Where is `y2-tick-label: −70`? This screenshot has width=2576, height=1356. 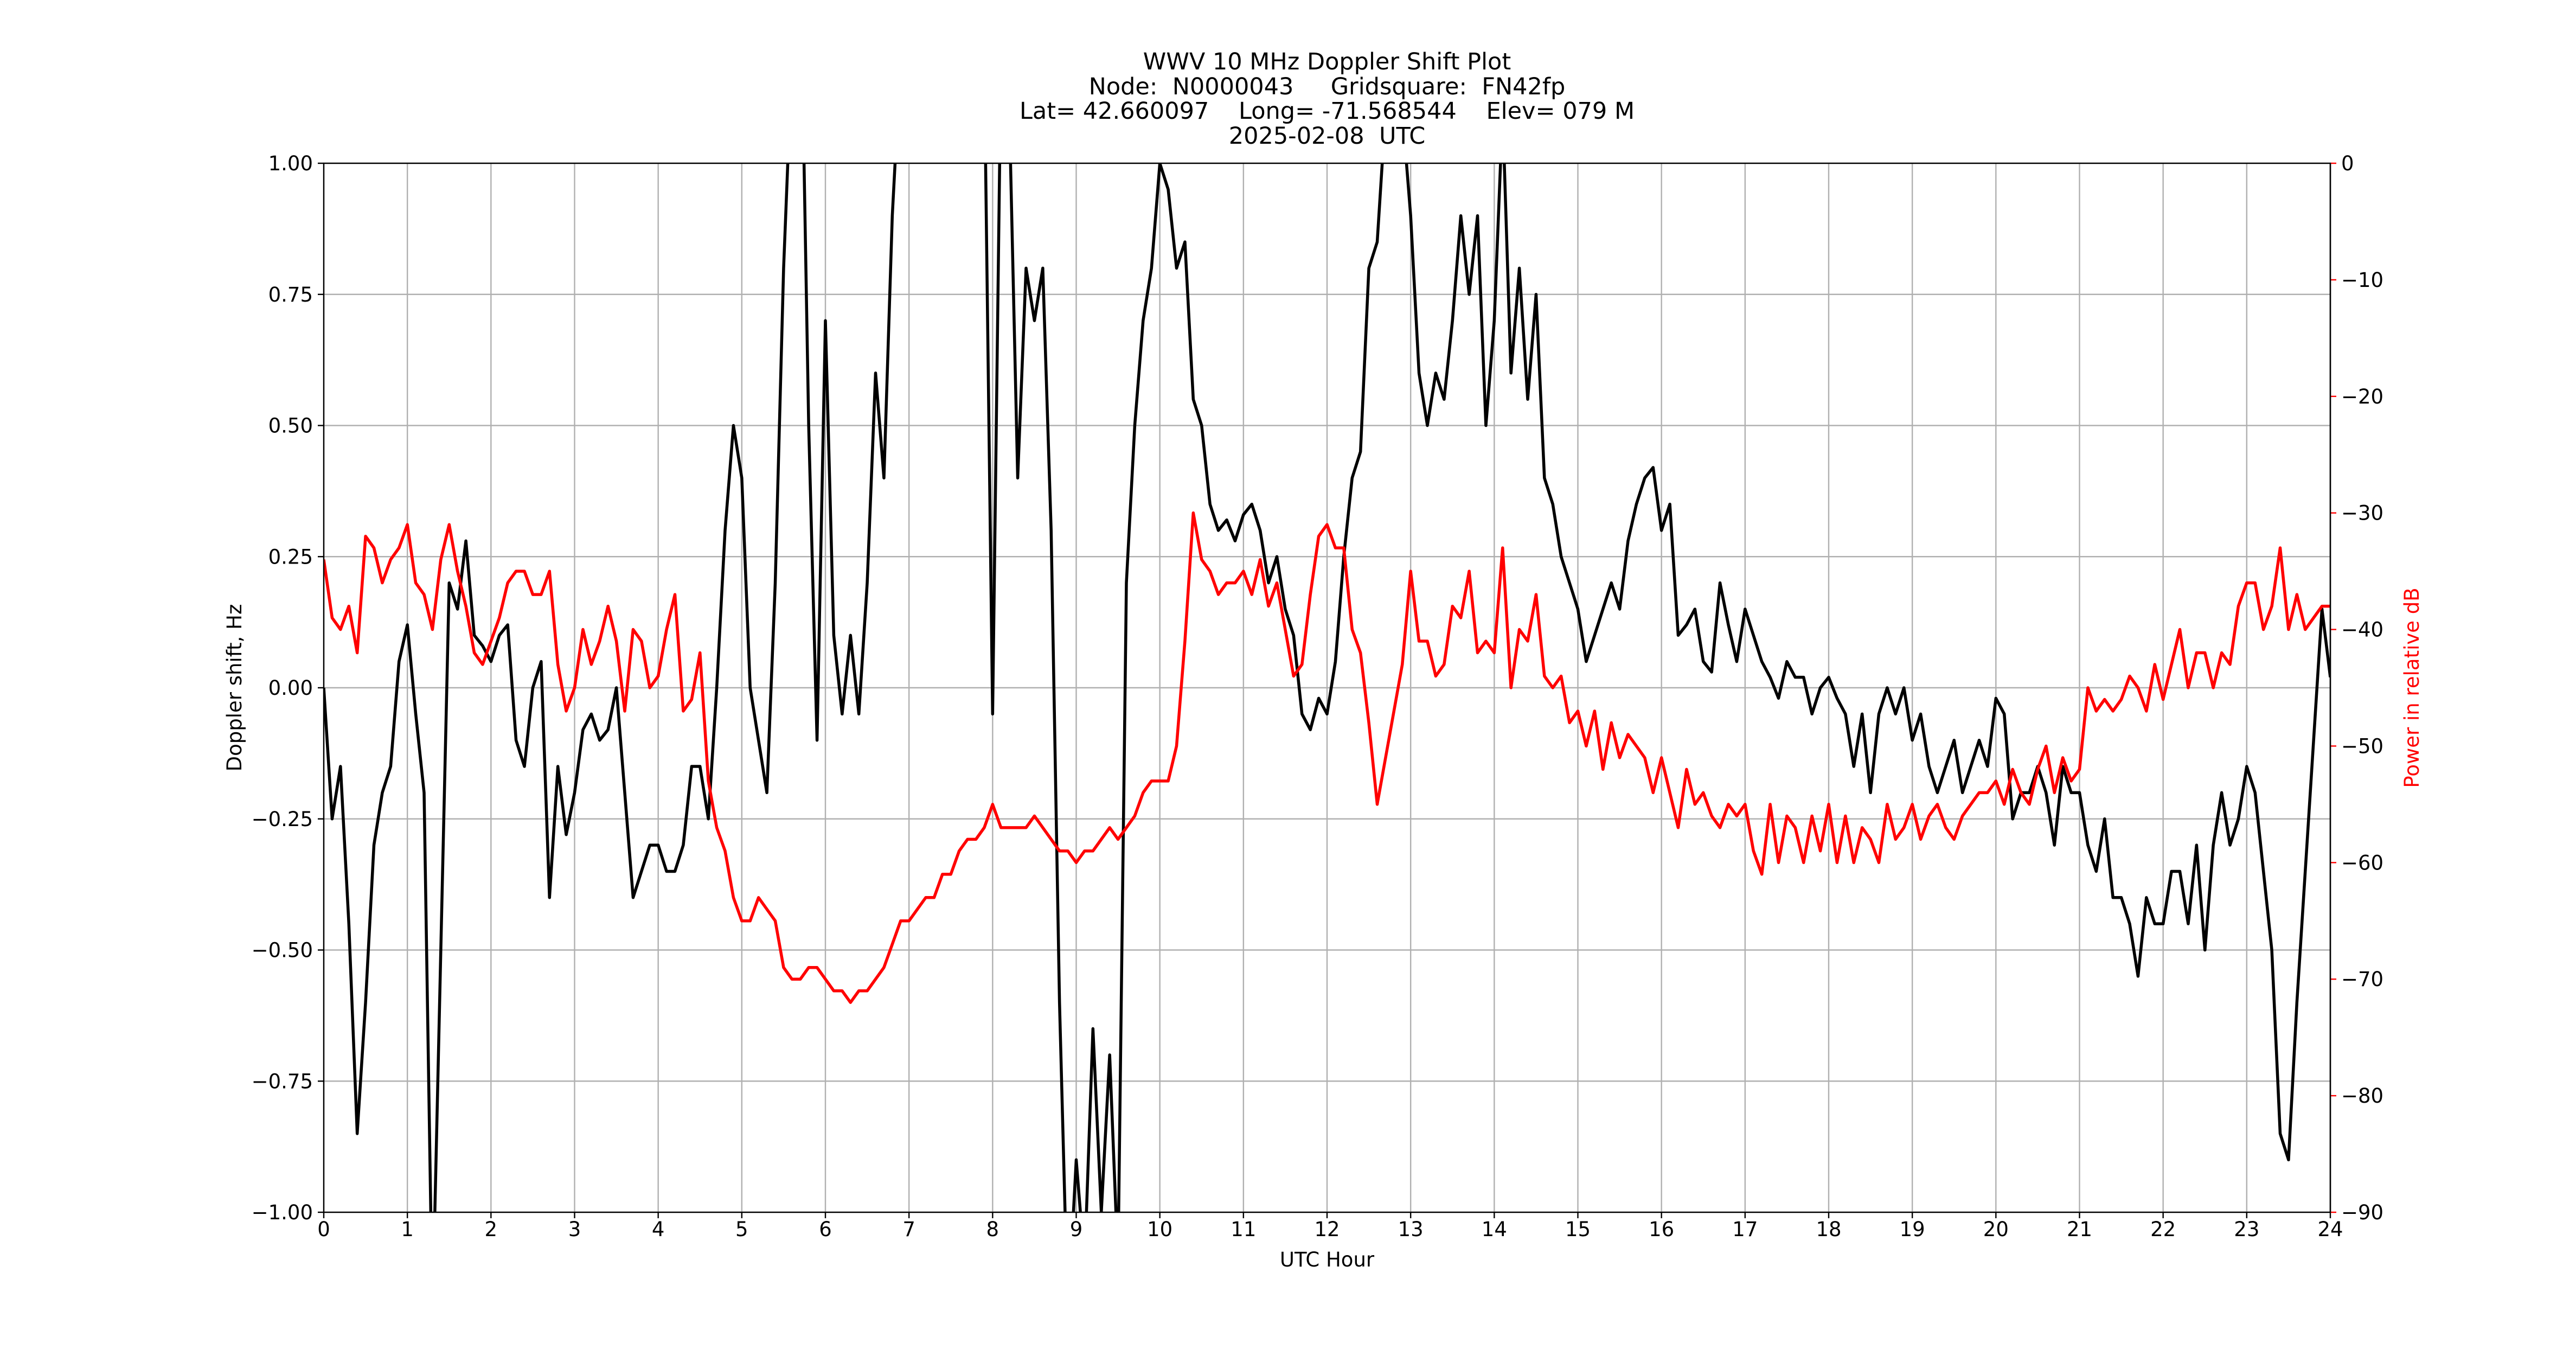
y2-tick-label: −70 is located at coordinates (2362, 979).